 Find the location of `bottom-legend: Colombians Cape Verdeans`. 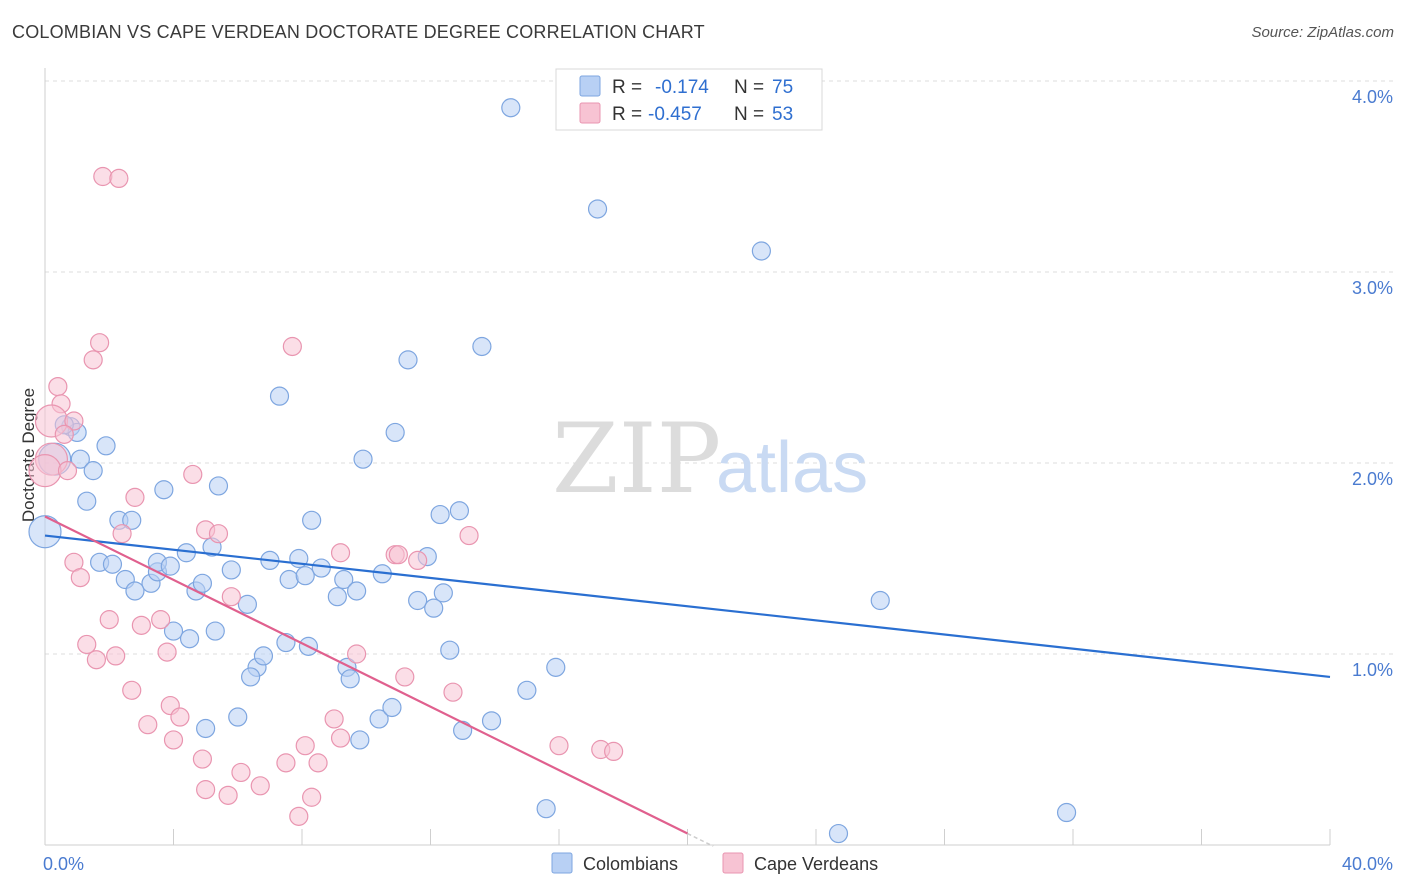

bottom-legend: Colombians Cape Verdeans is located at coordinates (714, 863).